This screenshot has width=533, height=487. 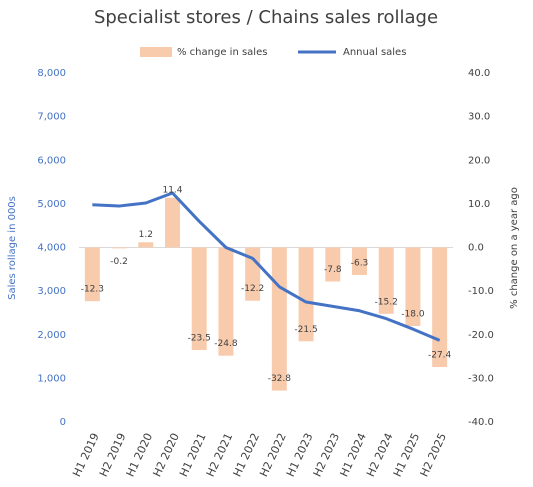 I want to click on y2-tick-label: -40.0, so click(x=481, y=422).